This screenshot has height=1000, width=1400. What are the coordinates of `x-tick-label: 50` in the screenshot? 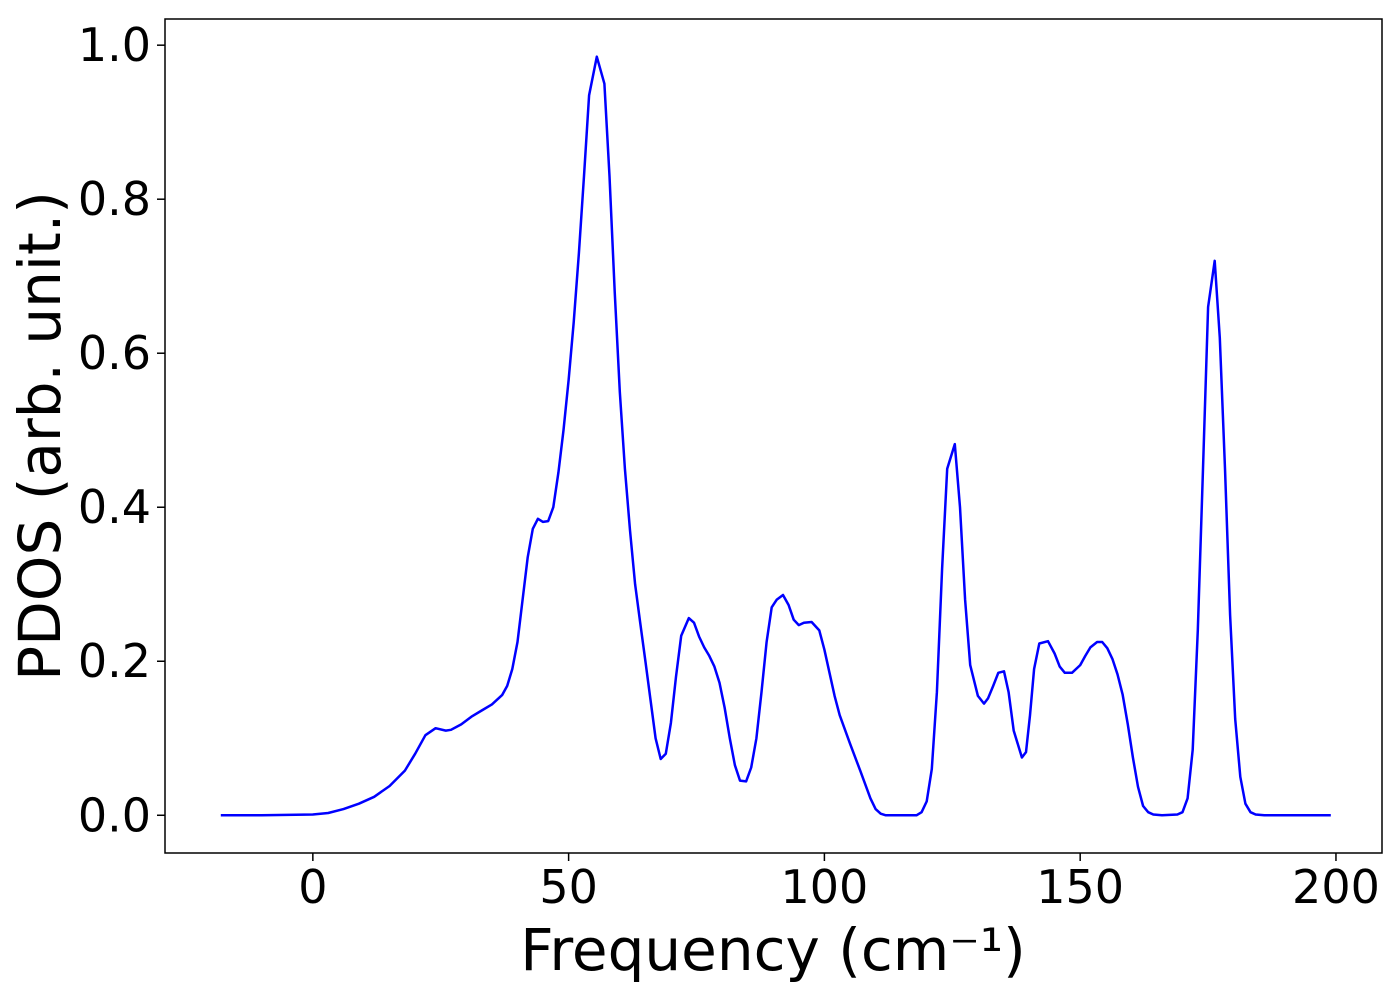 It's located at (568, 887).